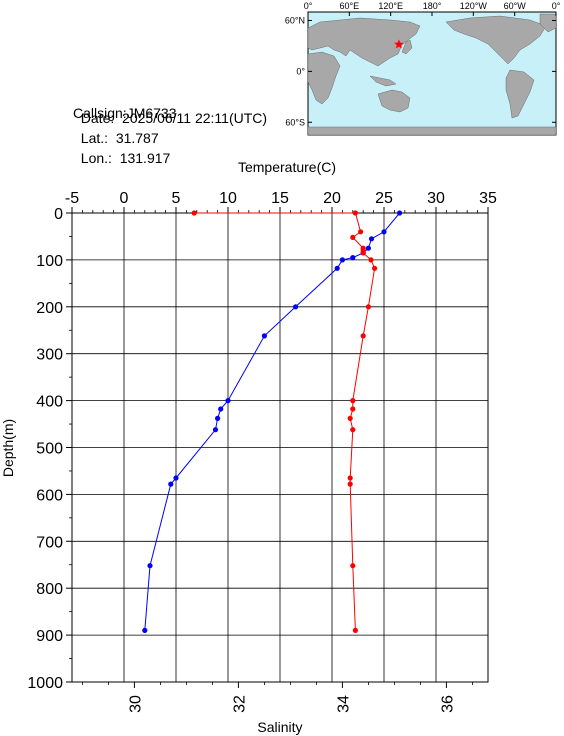 The height and width of the screenshot is (736, 564). What do you see at coordinates (49, 636) in the screenshot?
I see `depth-tick-label: 900` at bounding box center [49, 636].